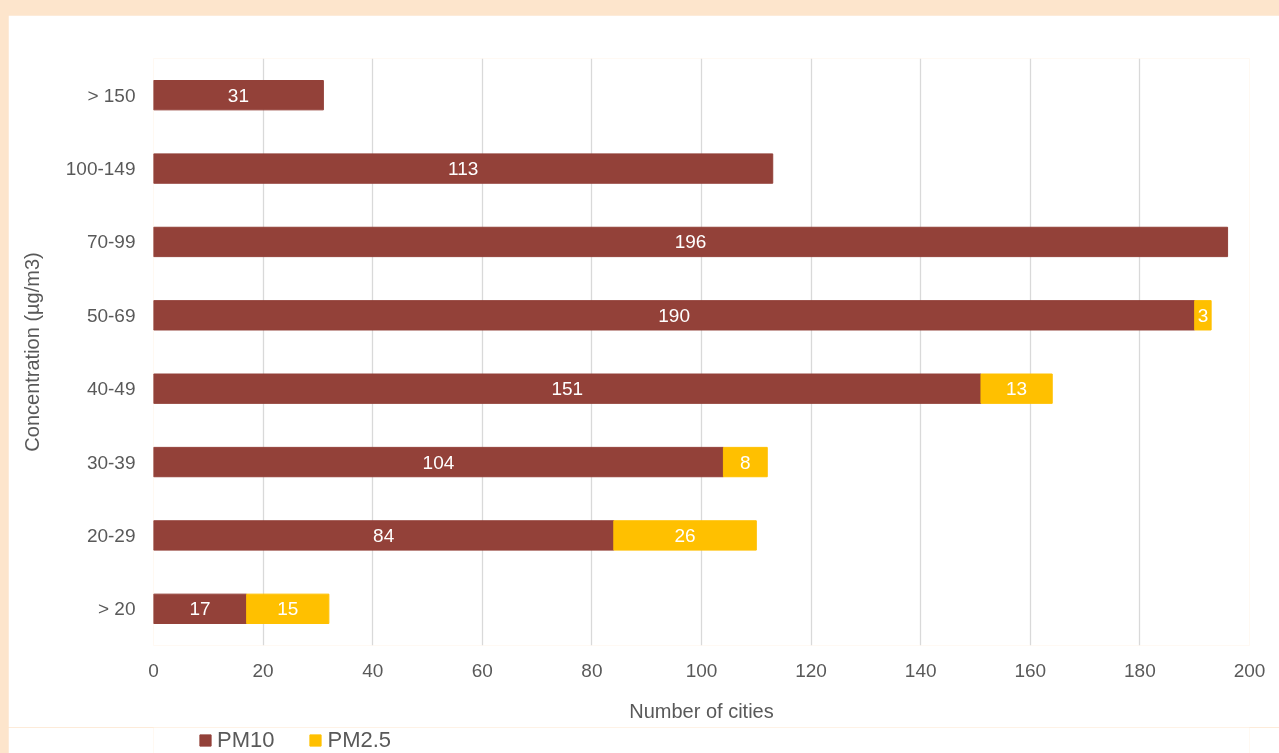 Image resolution: width=1279 pixels, height=753 pixels. I want to click on data-label: 15, so click(288, 609).